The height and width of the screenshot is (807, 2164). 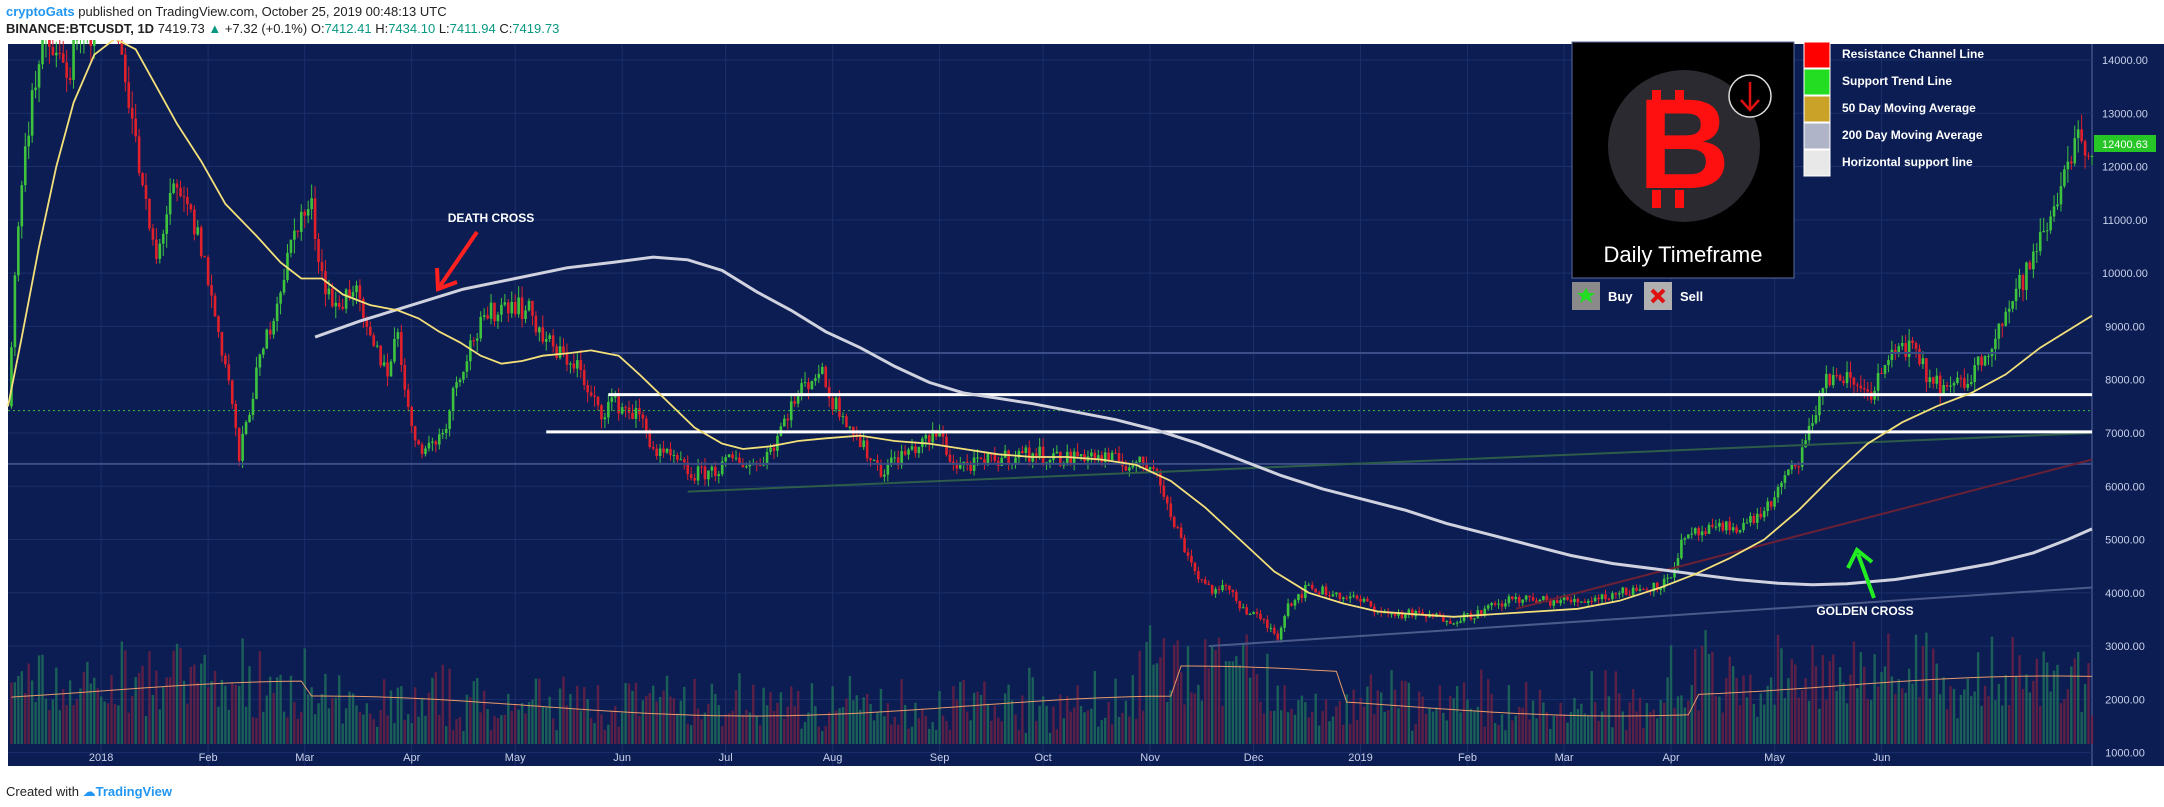 What do you see at coordinates (133, 791) in the screenshot?
I see `tradingview-link: TradingView` at bounding box center [133, 791].